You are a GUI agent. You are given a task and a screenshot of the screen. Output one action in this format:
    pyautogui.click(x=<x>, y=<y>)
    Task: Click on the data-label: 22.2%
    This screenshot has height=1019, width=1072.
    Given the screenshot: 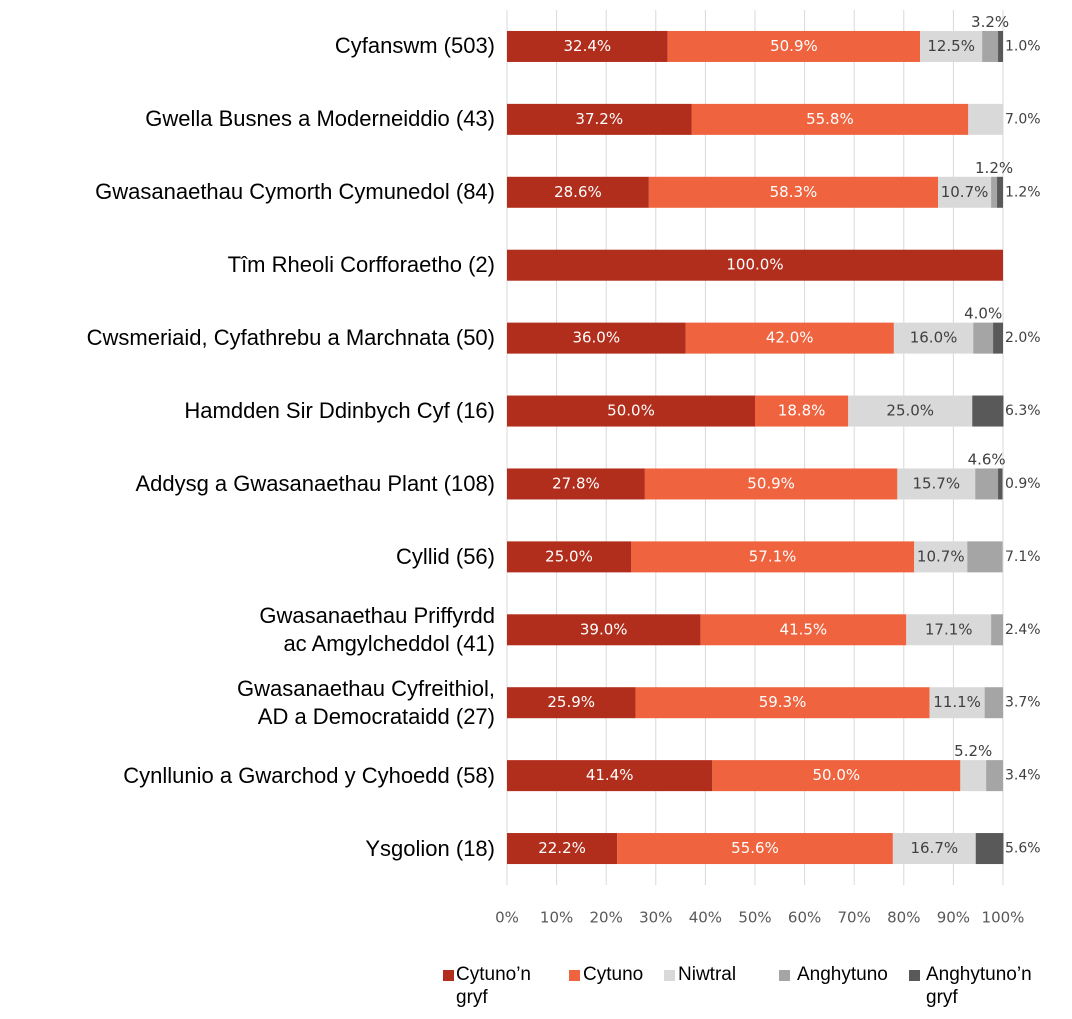 What is the action you would take?
    pyautogui.click(x=562, y=848)
    